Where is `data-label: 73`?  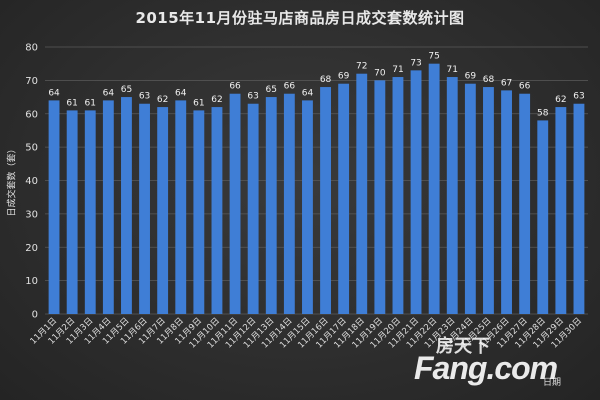 data-label: 73 is located at coordinates (415, 63).